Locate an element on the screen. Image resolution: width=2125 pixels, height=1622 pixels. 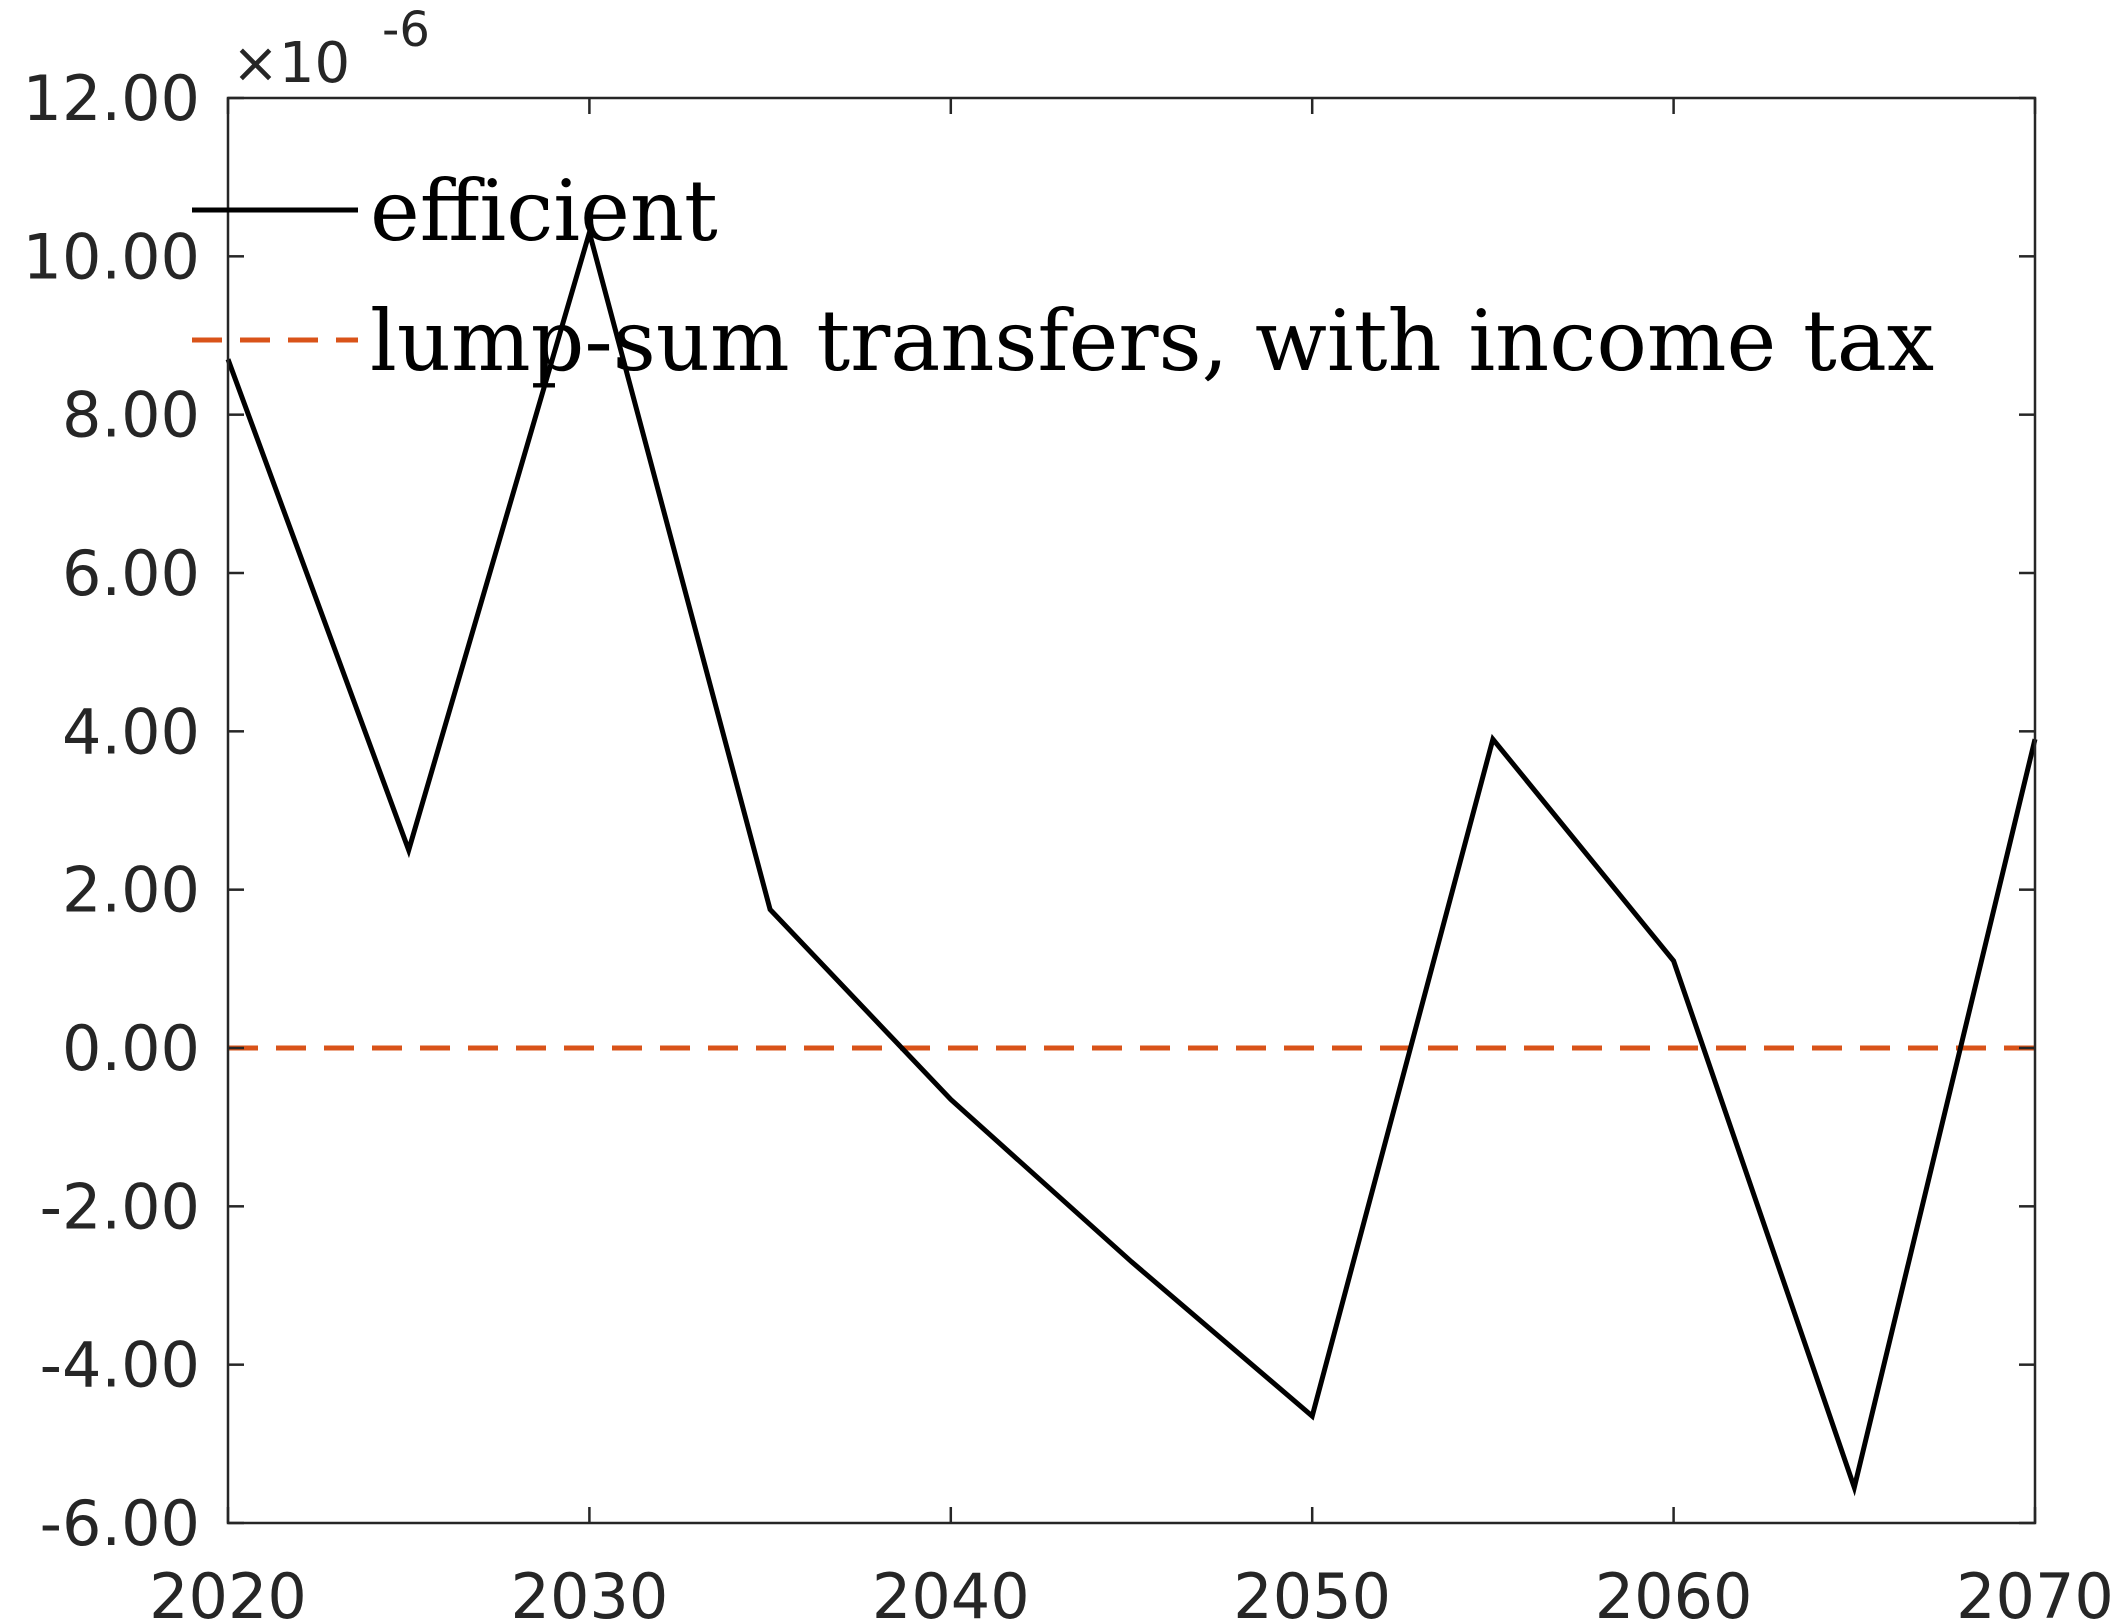
x-tick-label: 2070 is located at coordinates (2035, 1591).